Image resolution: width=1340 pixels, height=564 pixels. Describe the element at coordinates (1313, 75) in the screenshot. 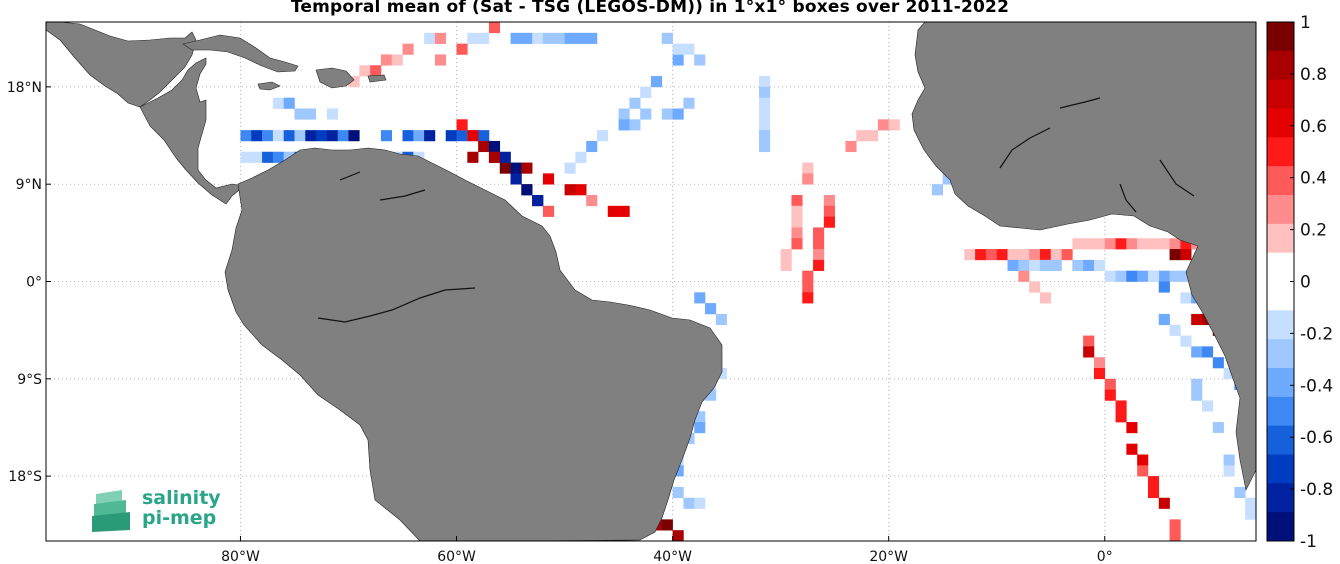

I see `colorbar-tick-label: 0.8` at that location.